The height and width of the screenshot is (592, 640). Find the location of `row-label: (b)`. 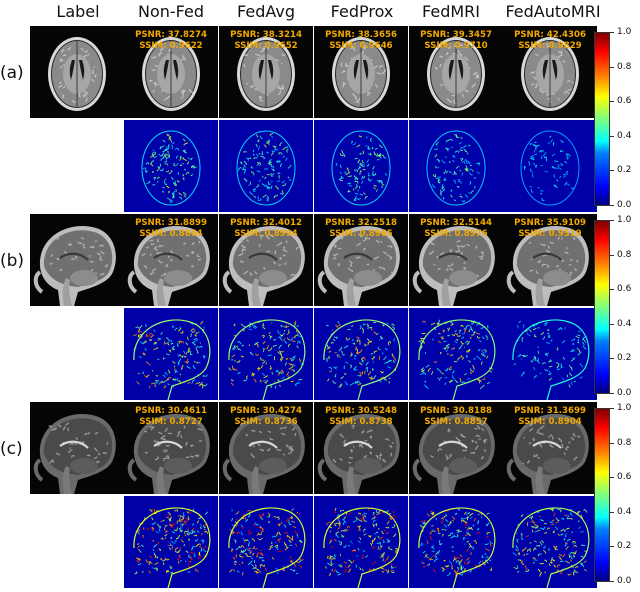

row-label: (b) is located at coordinates (12, 261).